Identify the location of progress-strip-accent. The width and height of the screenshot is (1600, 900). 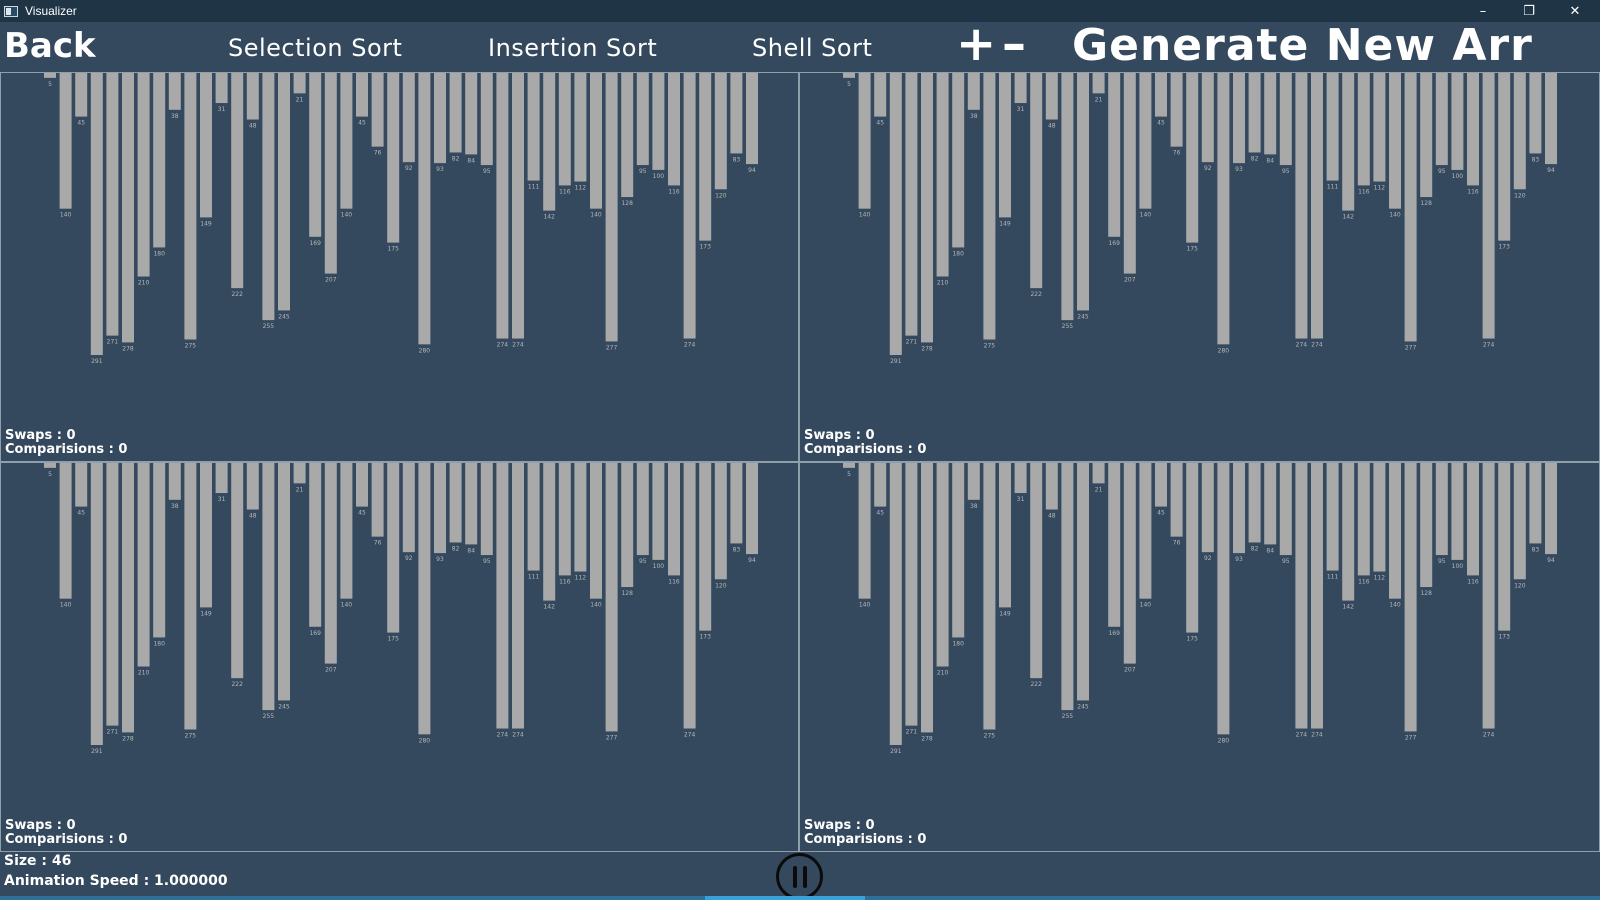
(785, 898).